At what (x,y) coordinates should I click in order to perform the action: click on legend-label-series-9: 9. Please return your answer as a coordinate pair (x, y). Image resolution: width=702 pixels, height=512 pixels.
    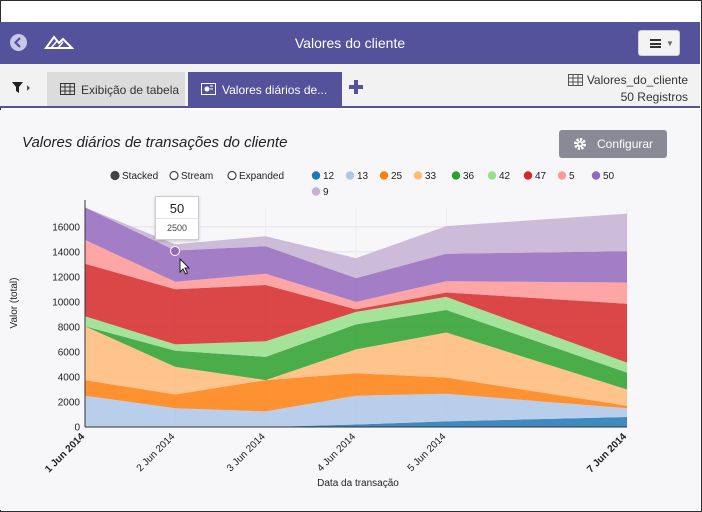
    Looking at the image, I should click on (326, 192).